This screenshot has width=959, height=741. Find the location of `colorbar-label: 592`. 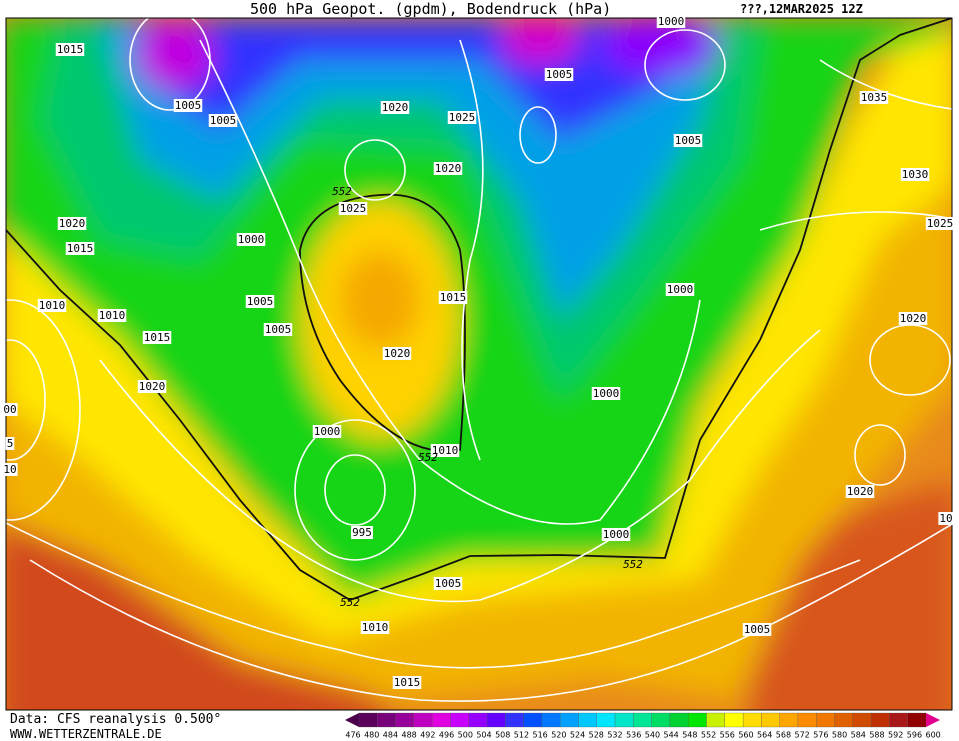

colorbar-label: 592 is located at coordinates (895, 735).